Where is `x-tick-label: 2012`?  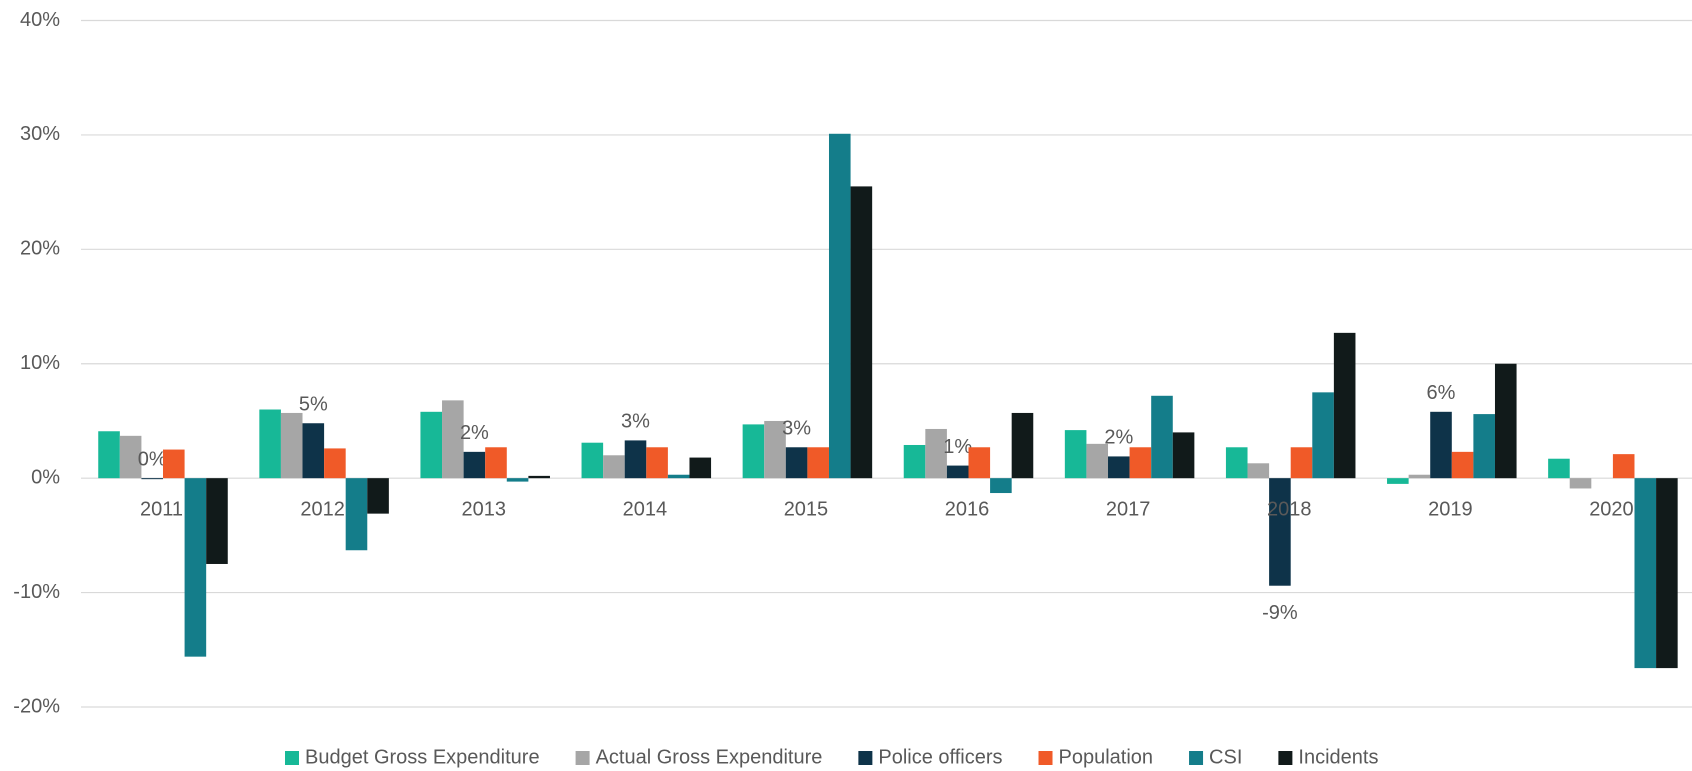
x-tick-label: 2012 is located at coordinates (322, 509).